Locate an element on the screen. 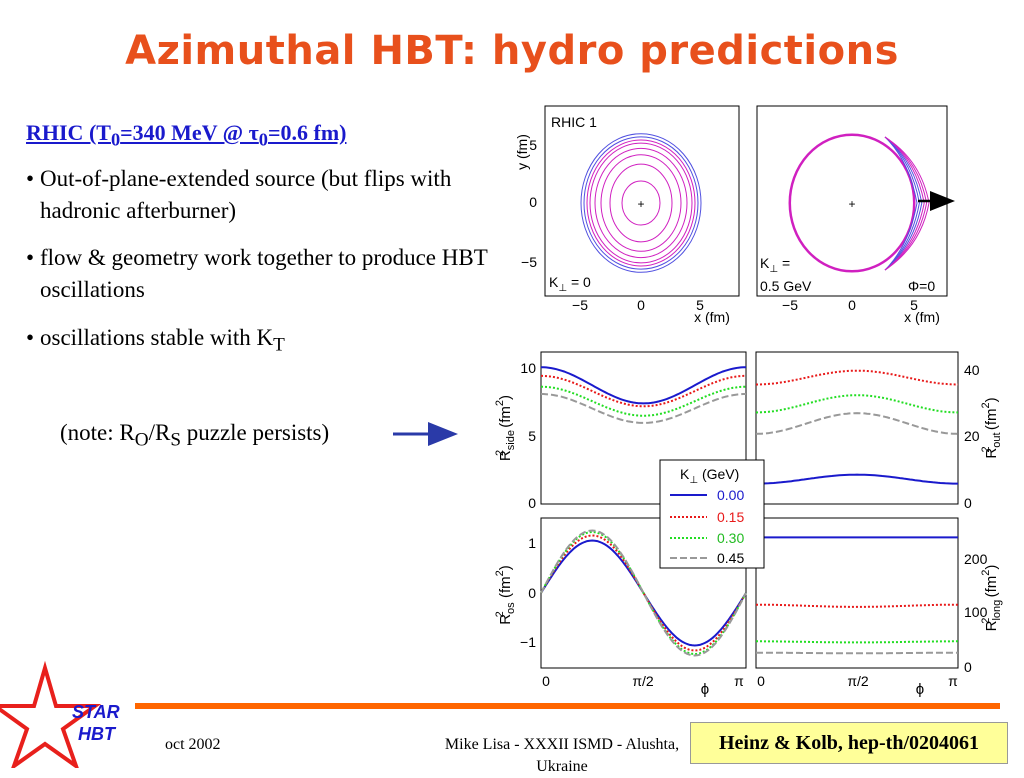  slide-title: Azimuthal HBT: hydro predictions is located at coordinates (512, 51).